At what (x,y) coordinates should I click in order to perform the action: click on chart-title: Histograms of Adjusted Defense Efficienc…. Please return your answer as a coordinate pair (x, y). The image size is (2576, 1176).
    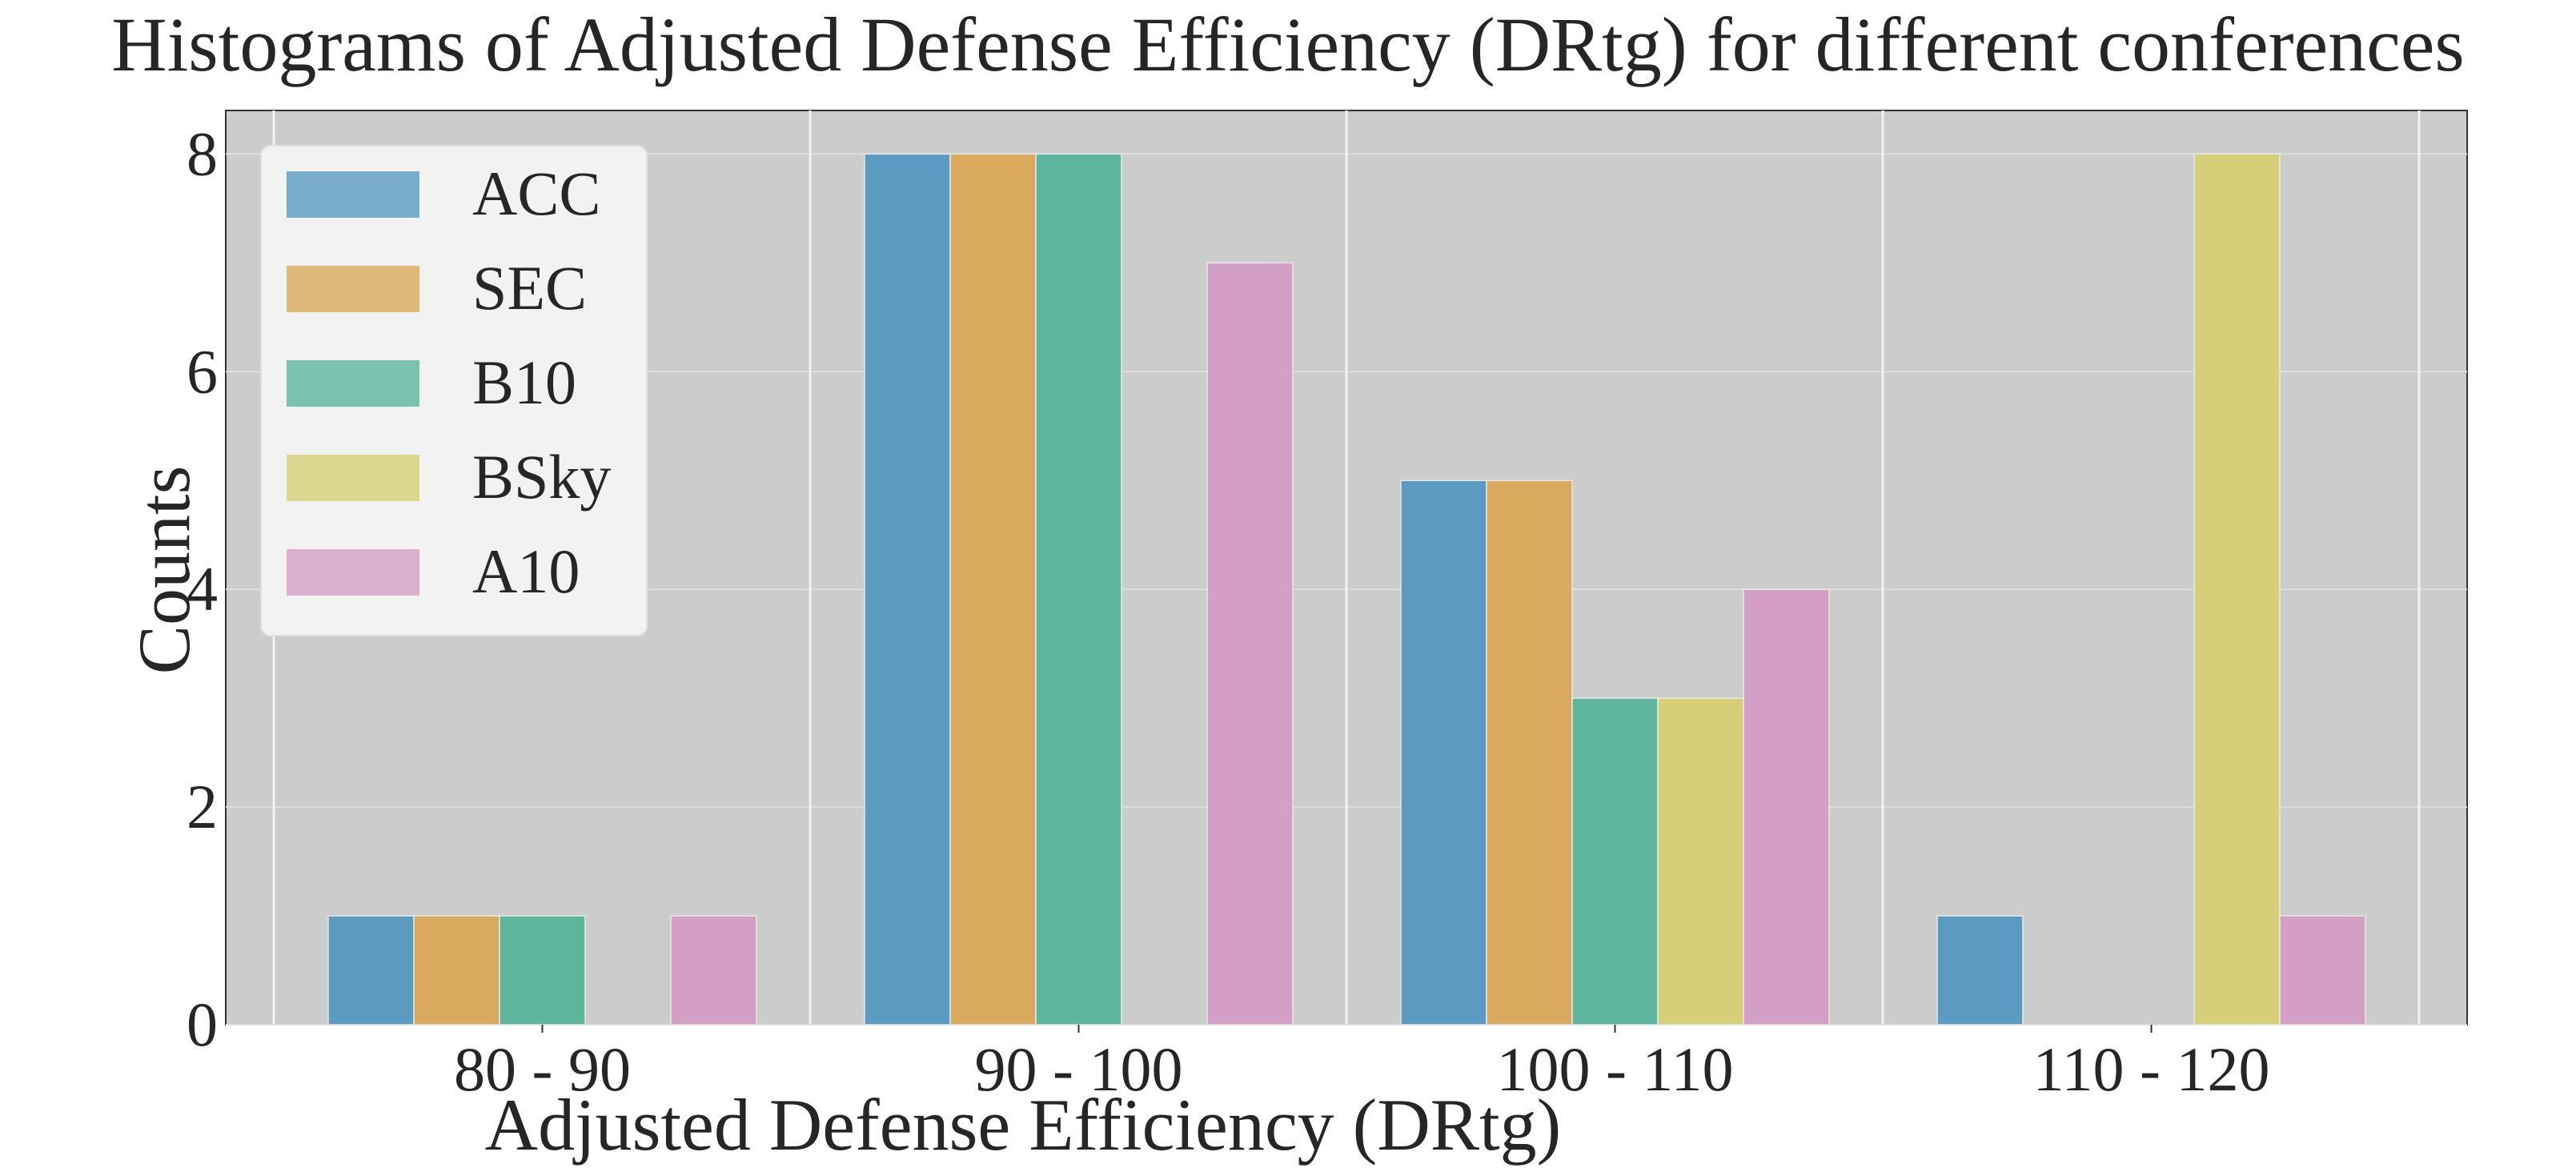
    Looking at the image, I should click on (1287, 44).